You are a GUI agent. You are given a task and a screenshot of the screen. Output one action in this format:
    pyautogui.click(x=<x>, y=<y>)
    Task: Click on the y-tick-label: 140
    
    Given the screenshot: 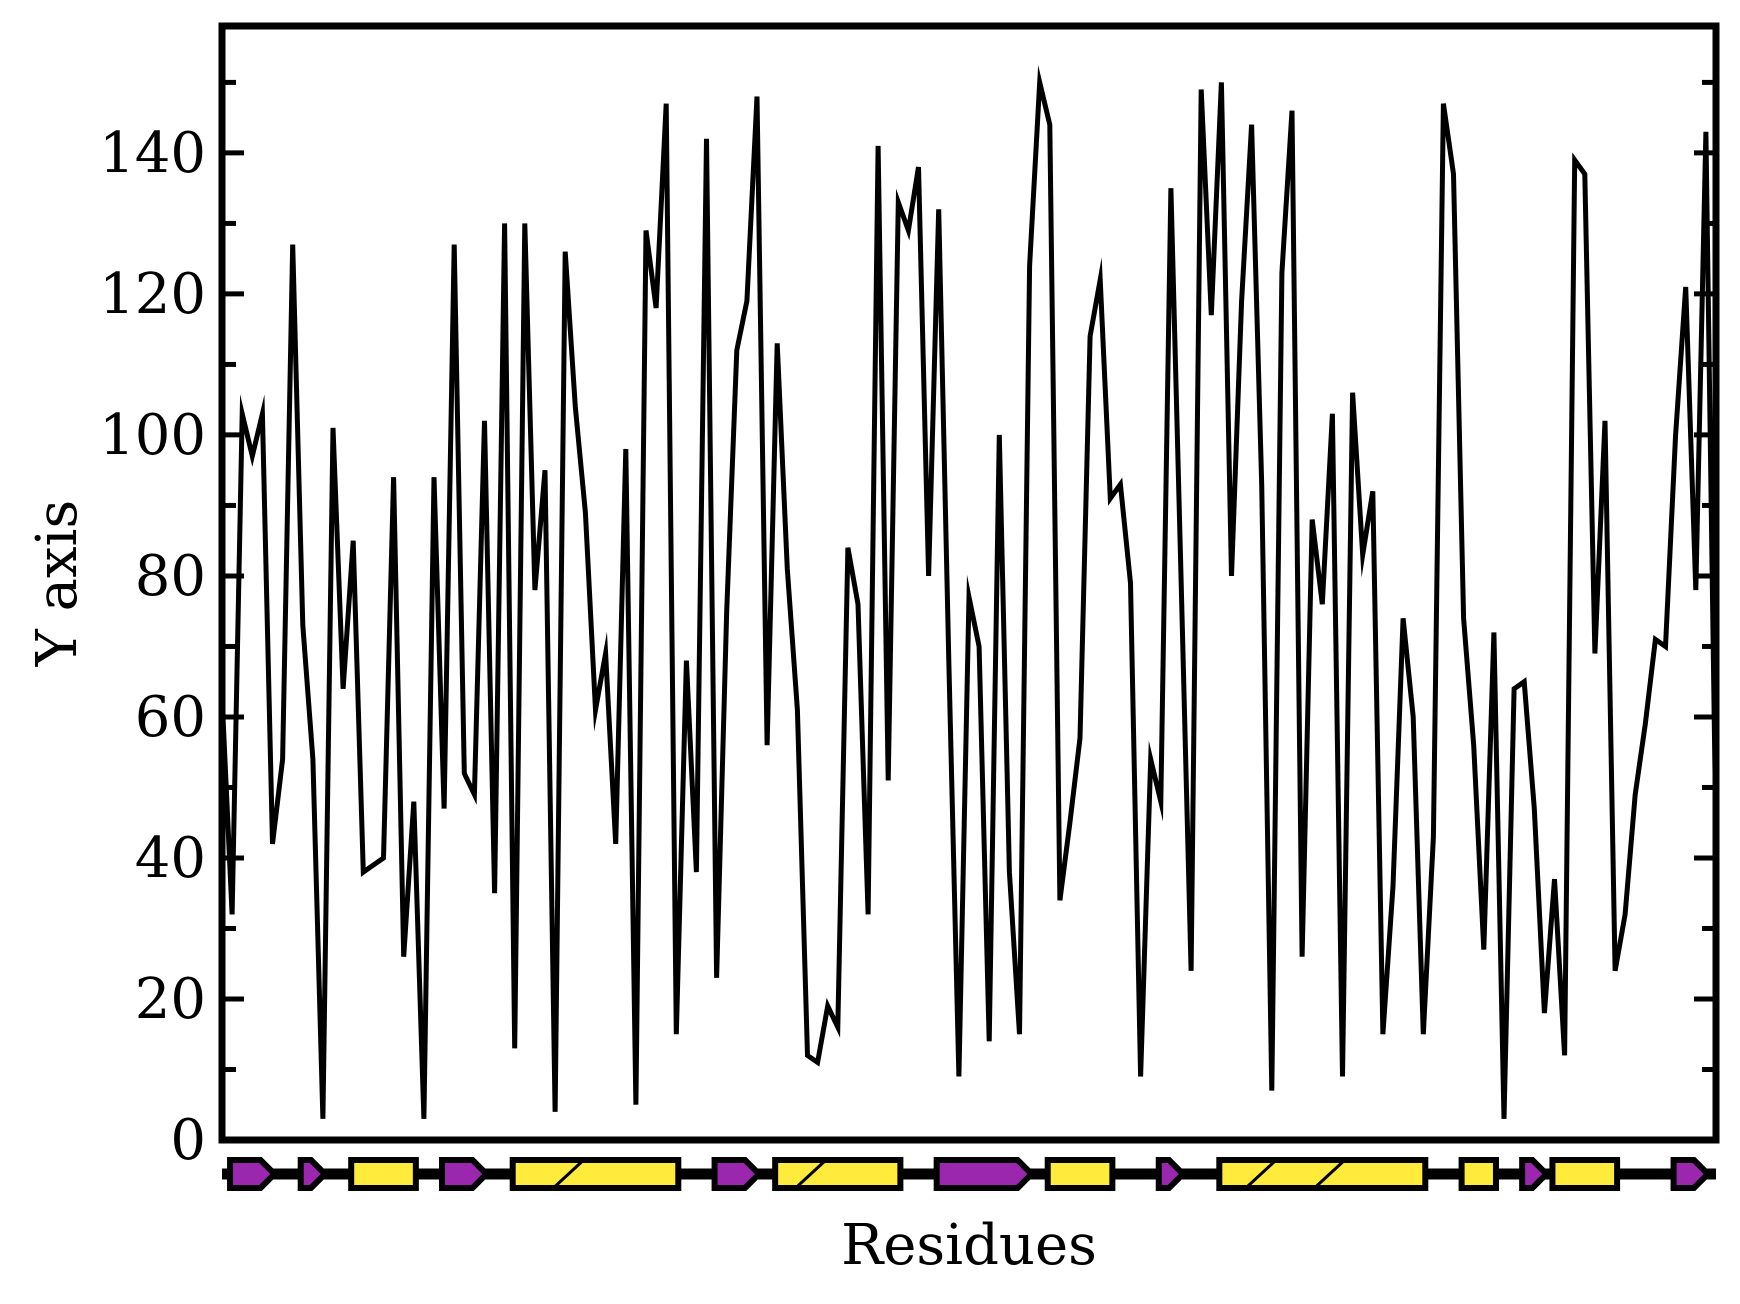 What is the action you would take?
    pyautogui.click(x=152, y=153)
    